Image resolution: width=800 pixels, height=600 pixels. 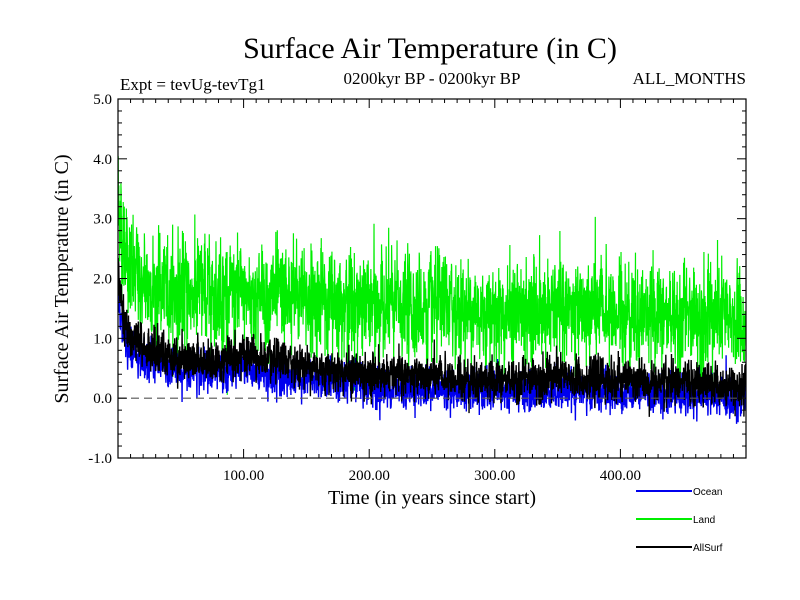 I want to click on x-tick-label: 400.00, so click(x=620, y=476).